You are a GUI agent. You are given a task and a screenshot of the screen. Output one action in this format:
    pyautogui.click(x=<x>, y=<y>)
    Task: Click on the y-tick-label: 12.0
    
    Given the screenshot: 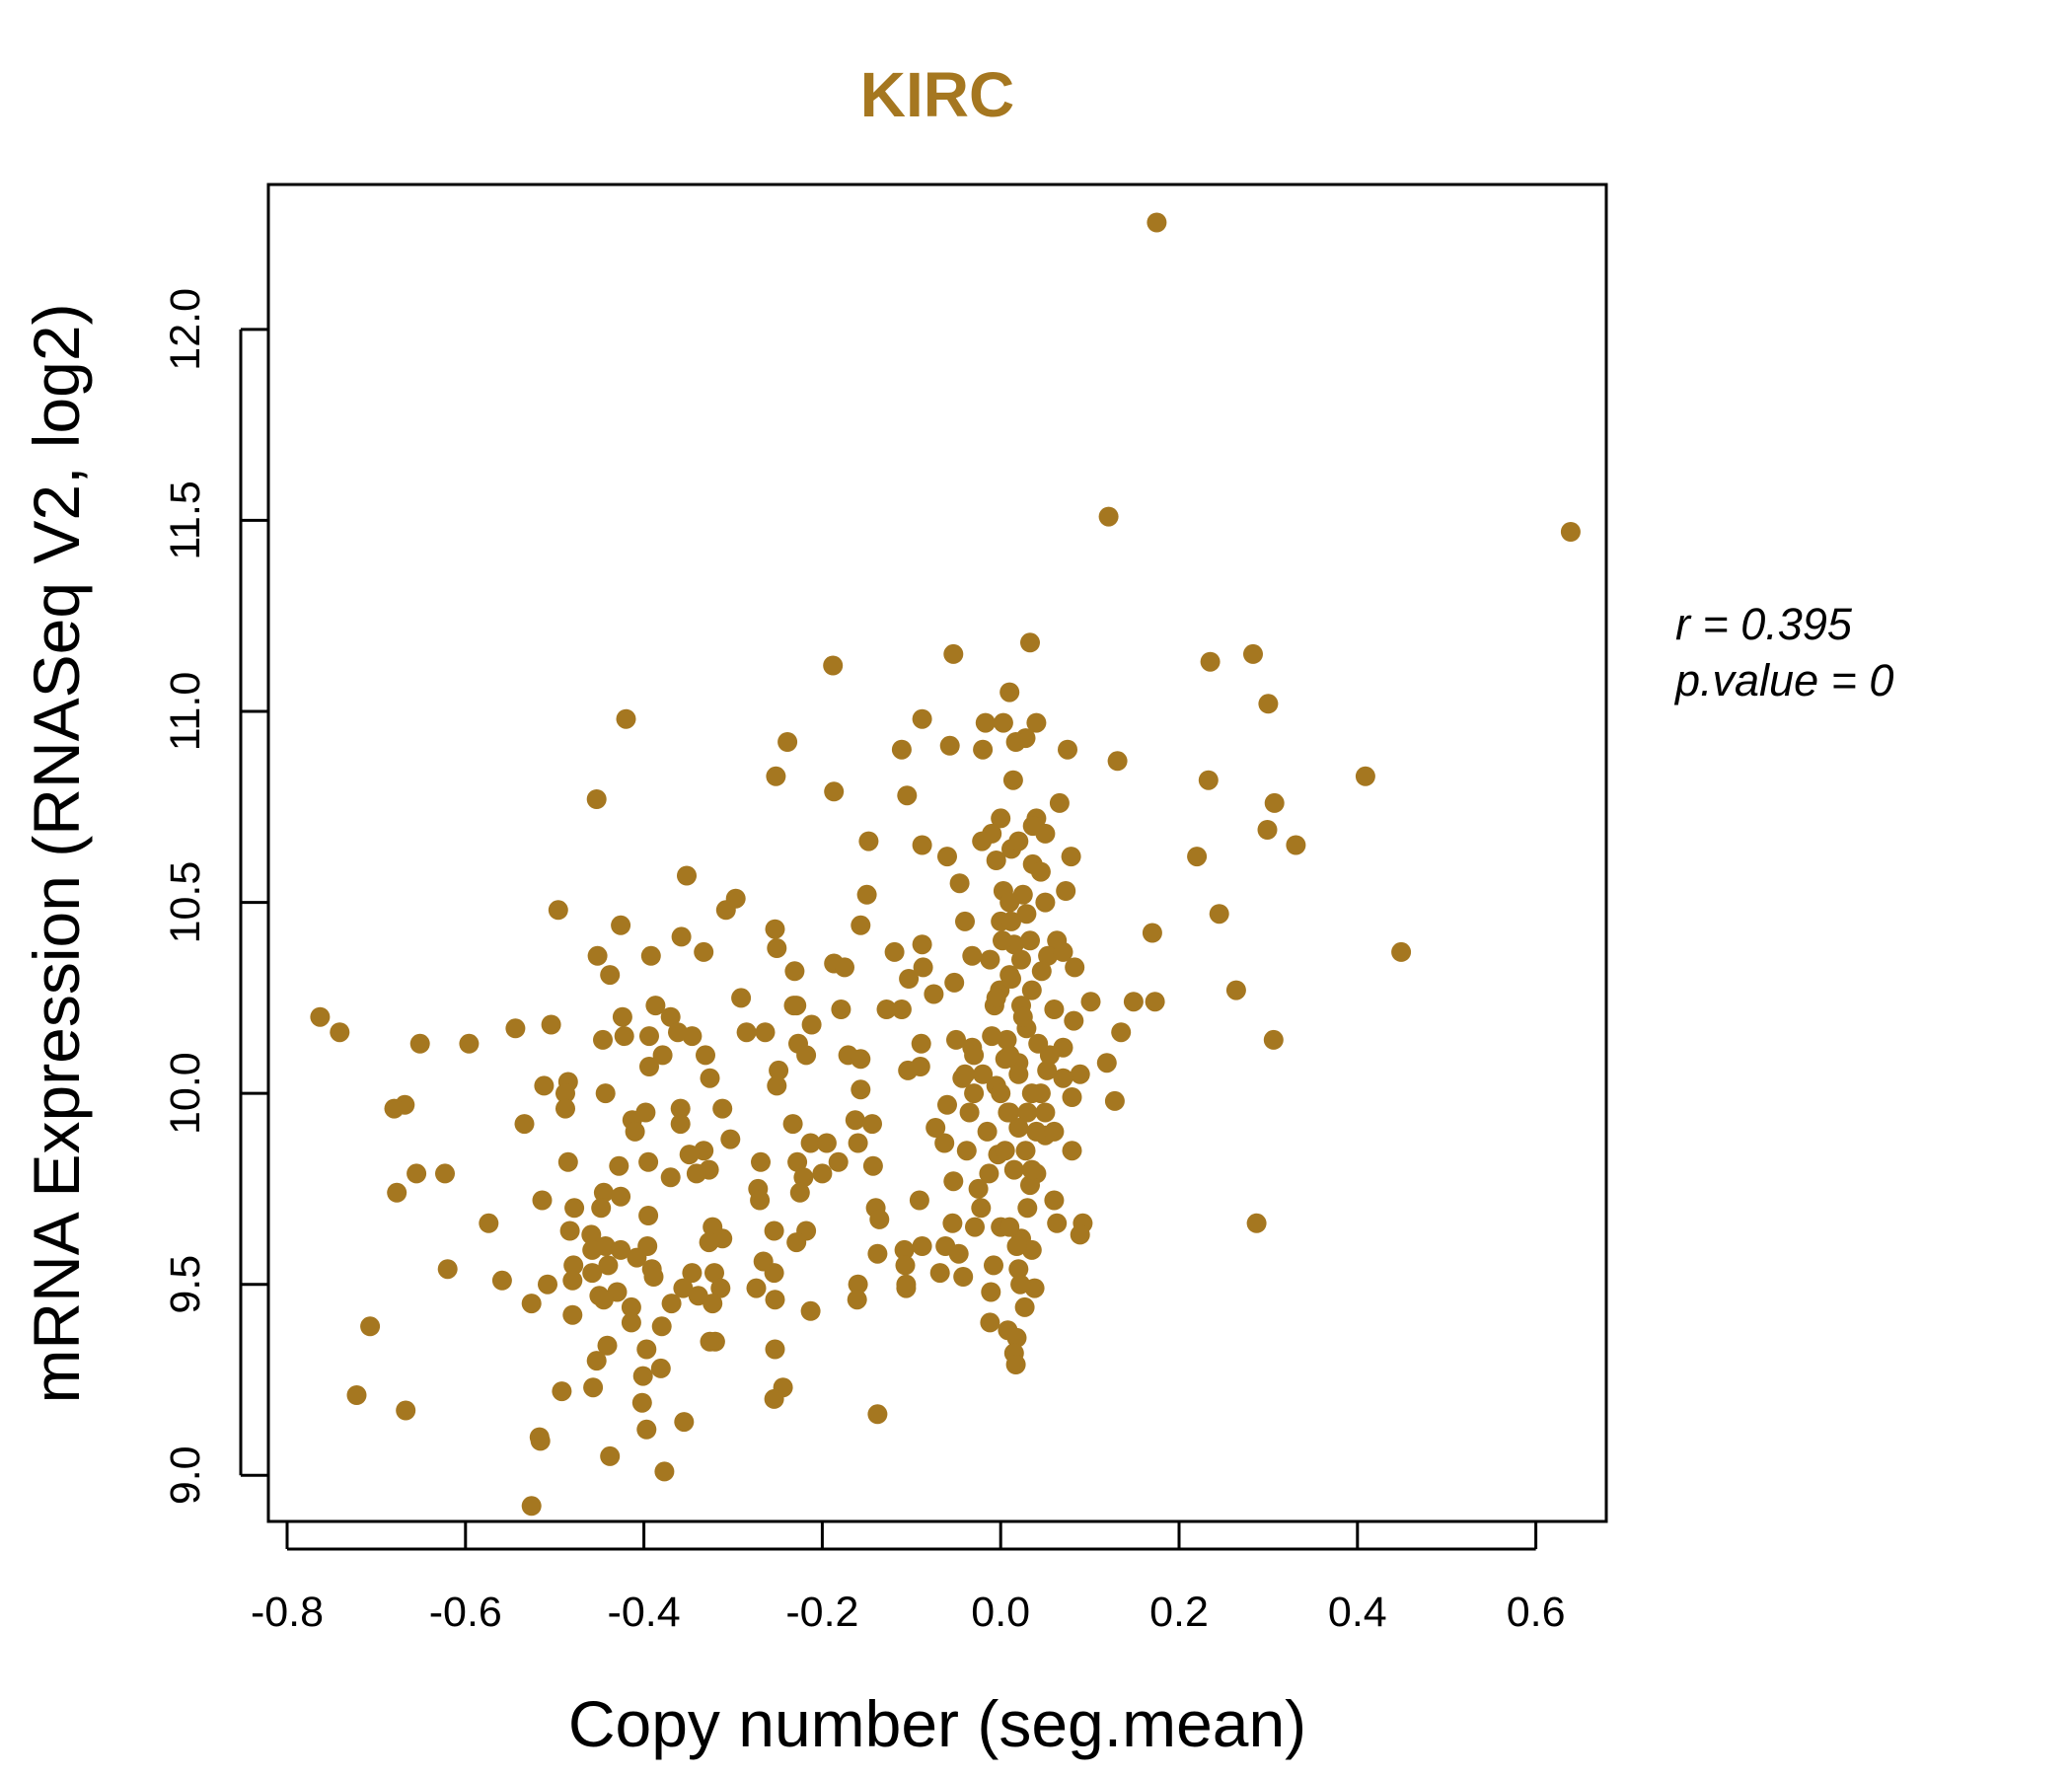 What is the action you would take?
    pyautogui.click(x=186, y=329)
    